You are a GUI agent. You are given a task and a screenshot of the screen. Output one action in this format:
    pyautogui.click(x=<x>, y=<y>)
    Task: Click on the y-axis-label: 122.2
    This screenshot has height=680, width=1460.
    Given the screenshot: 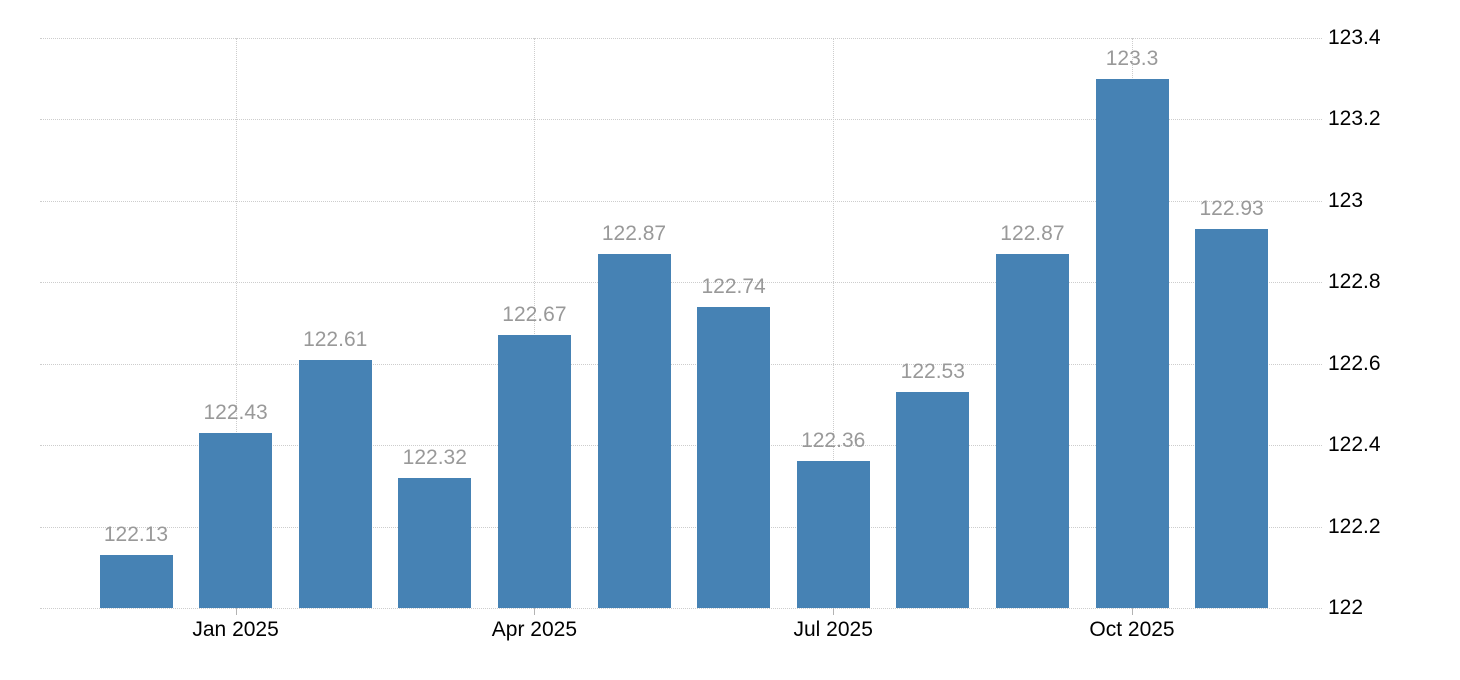 What is the action you would take?
    pyautogui.click(x=1354, y=526)
    